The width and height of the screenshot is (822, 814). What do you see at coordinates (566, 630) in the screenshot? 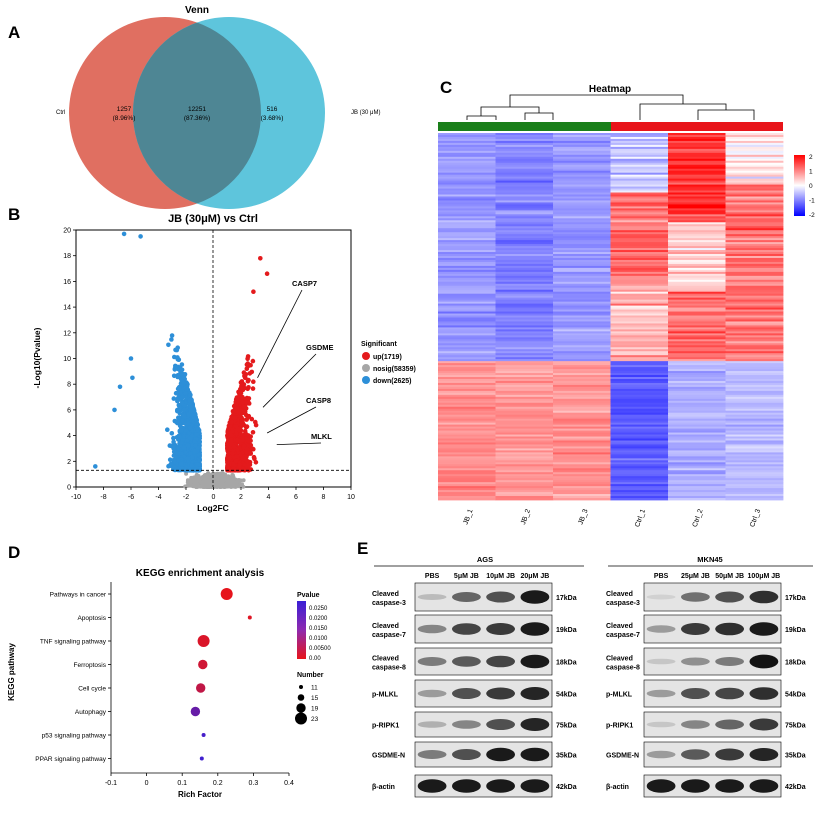
I see `blot-kda-label: 19kDa` at bounding box center [566, 630].